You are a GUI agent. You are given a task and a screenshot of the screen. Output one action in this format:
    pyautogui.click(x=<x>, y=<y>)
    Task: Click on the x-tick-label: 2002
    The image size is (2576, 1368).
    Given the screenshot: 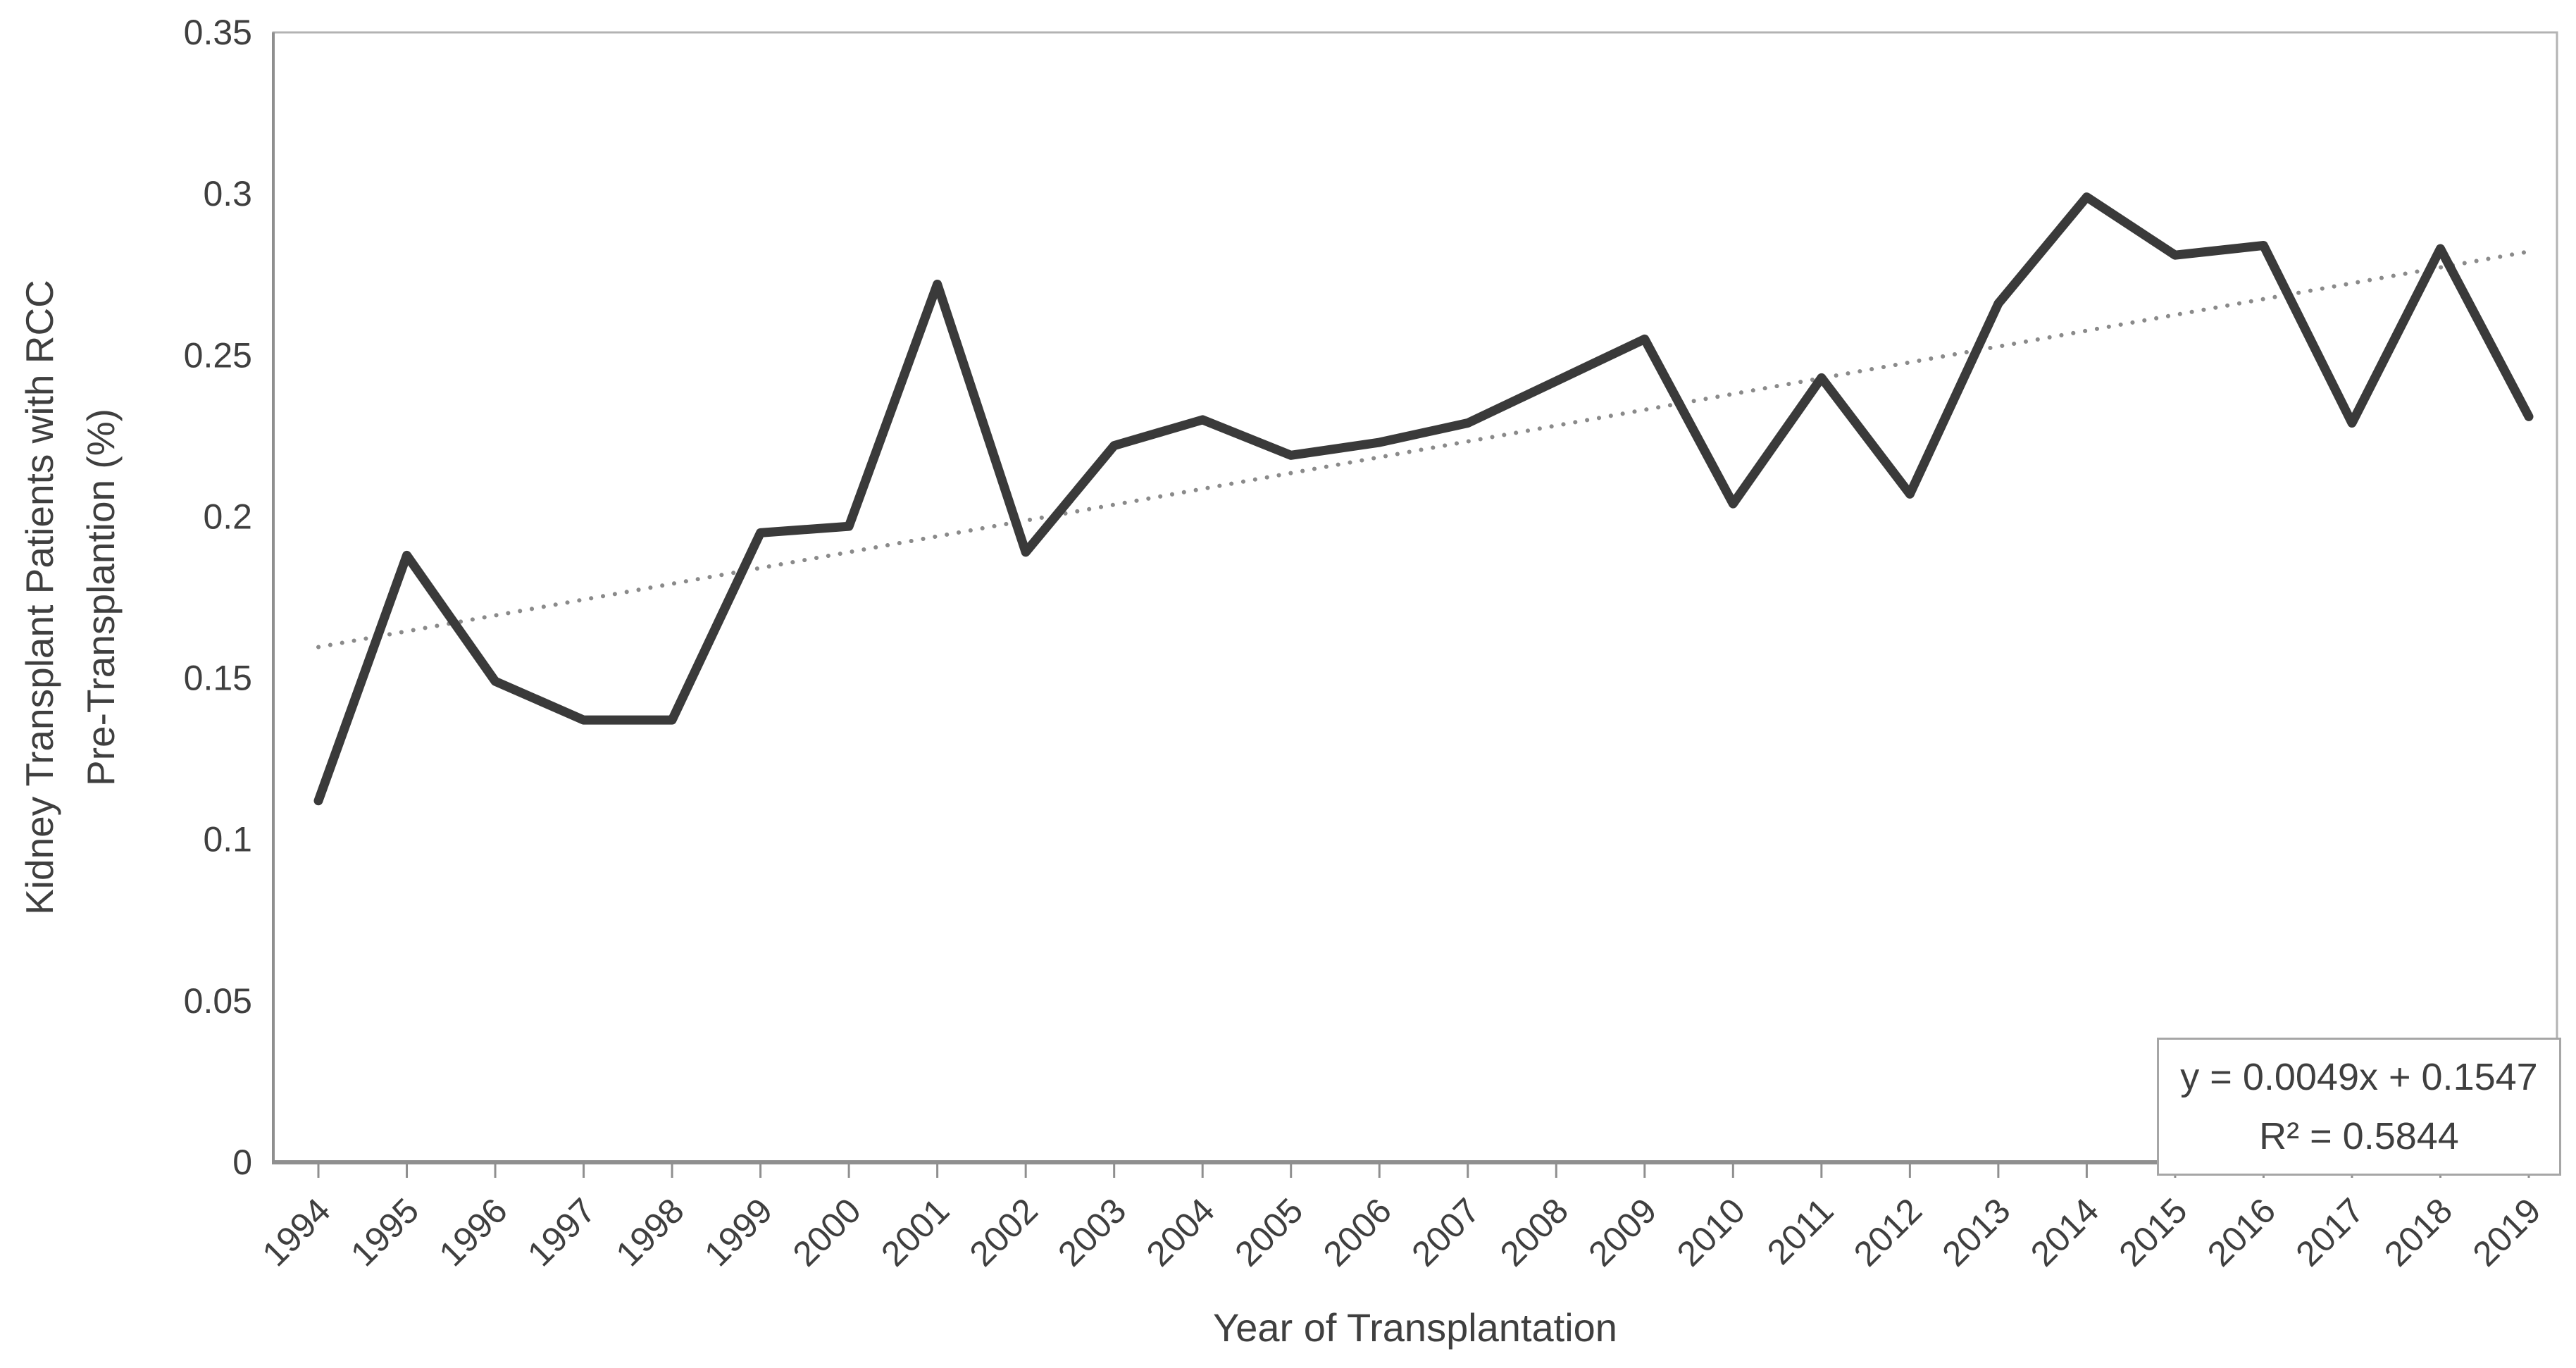 What is the action you would take?
    pyautogui.click(x=1003, y=1232)
    